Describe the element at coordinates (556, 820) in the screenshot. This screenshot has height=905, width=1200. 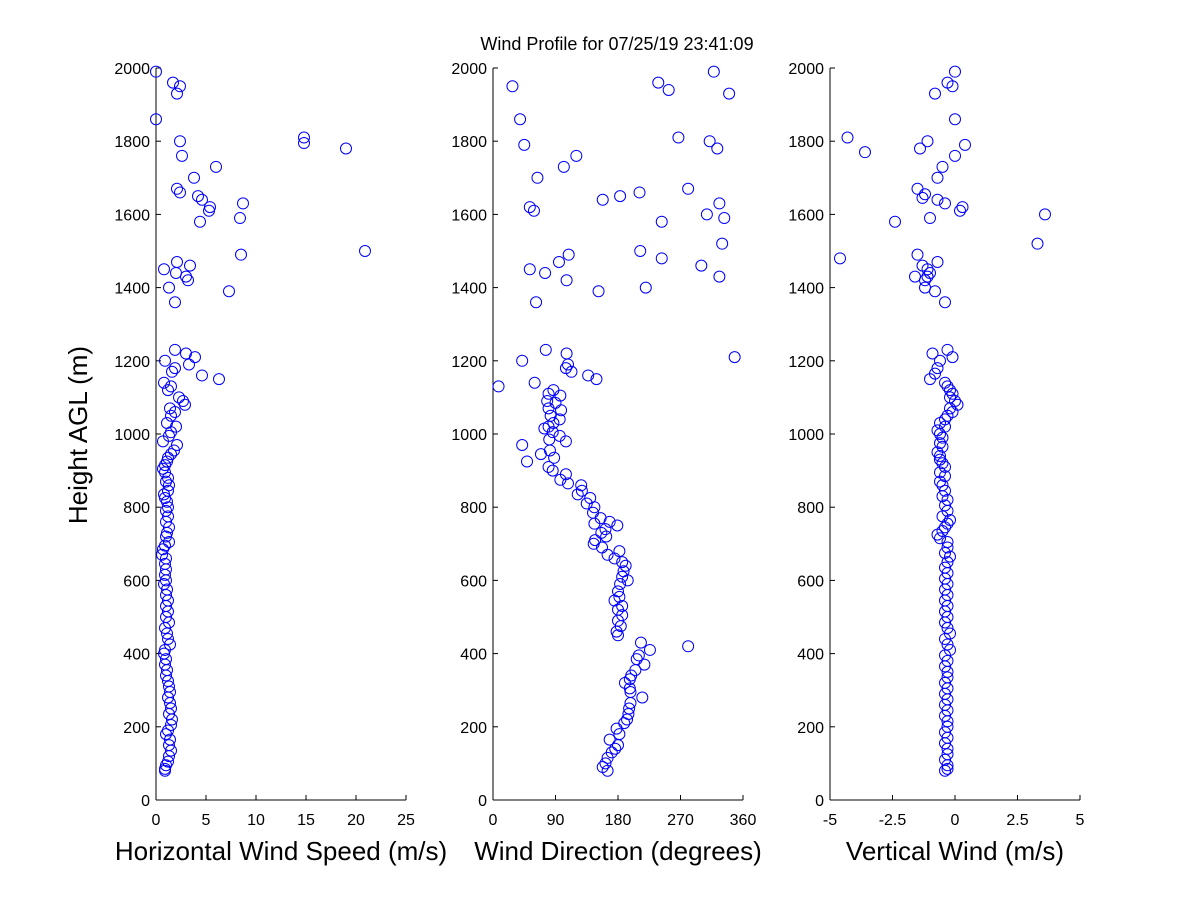
I see `x-tick-label: 90` at that location.